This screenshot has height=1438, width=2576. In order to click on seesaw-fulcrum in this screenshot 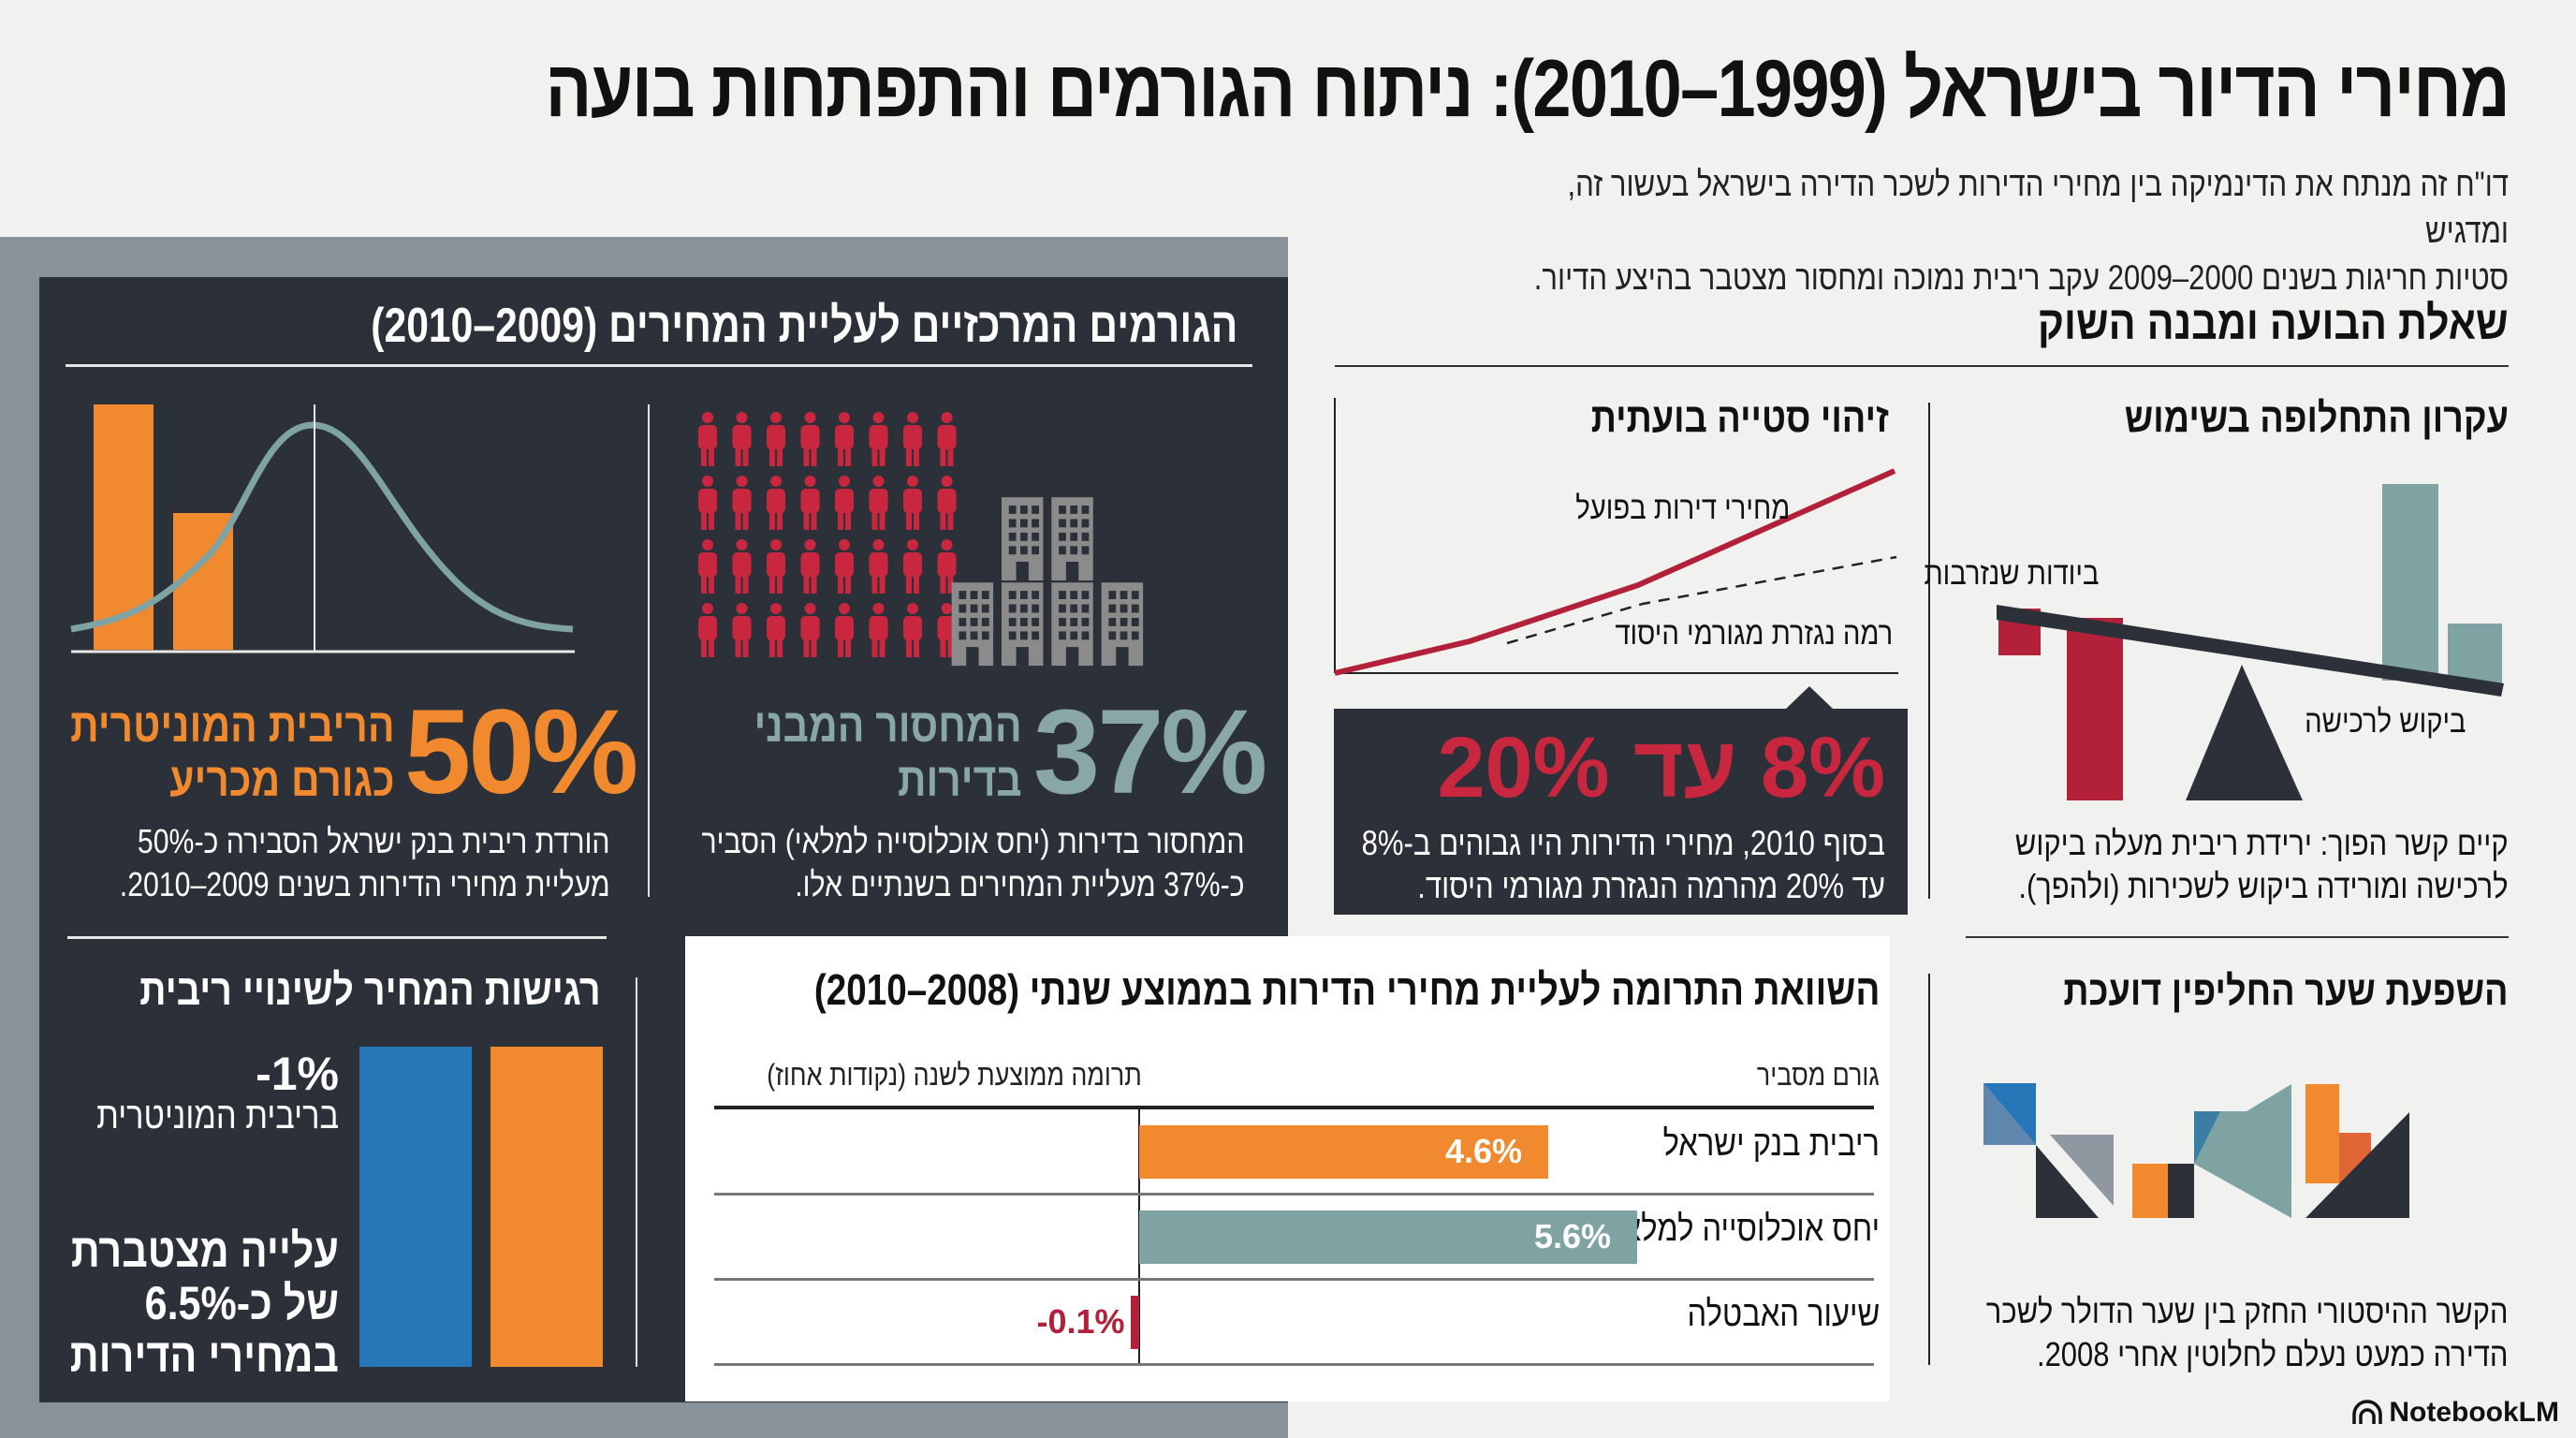, I will do `click(2244, 732)`.